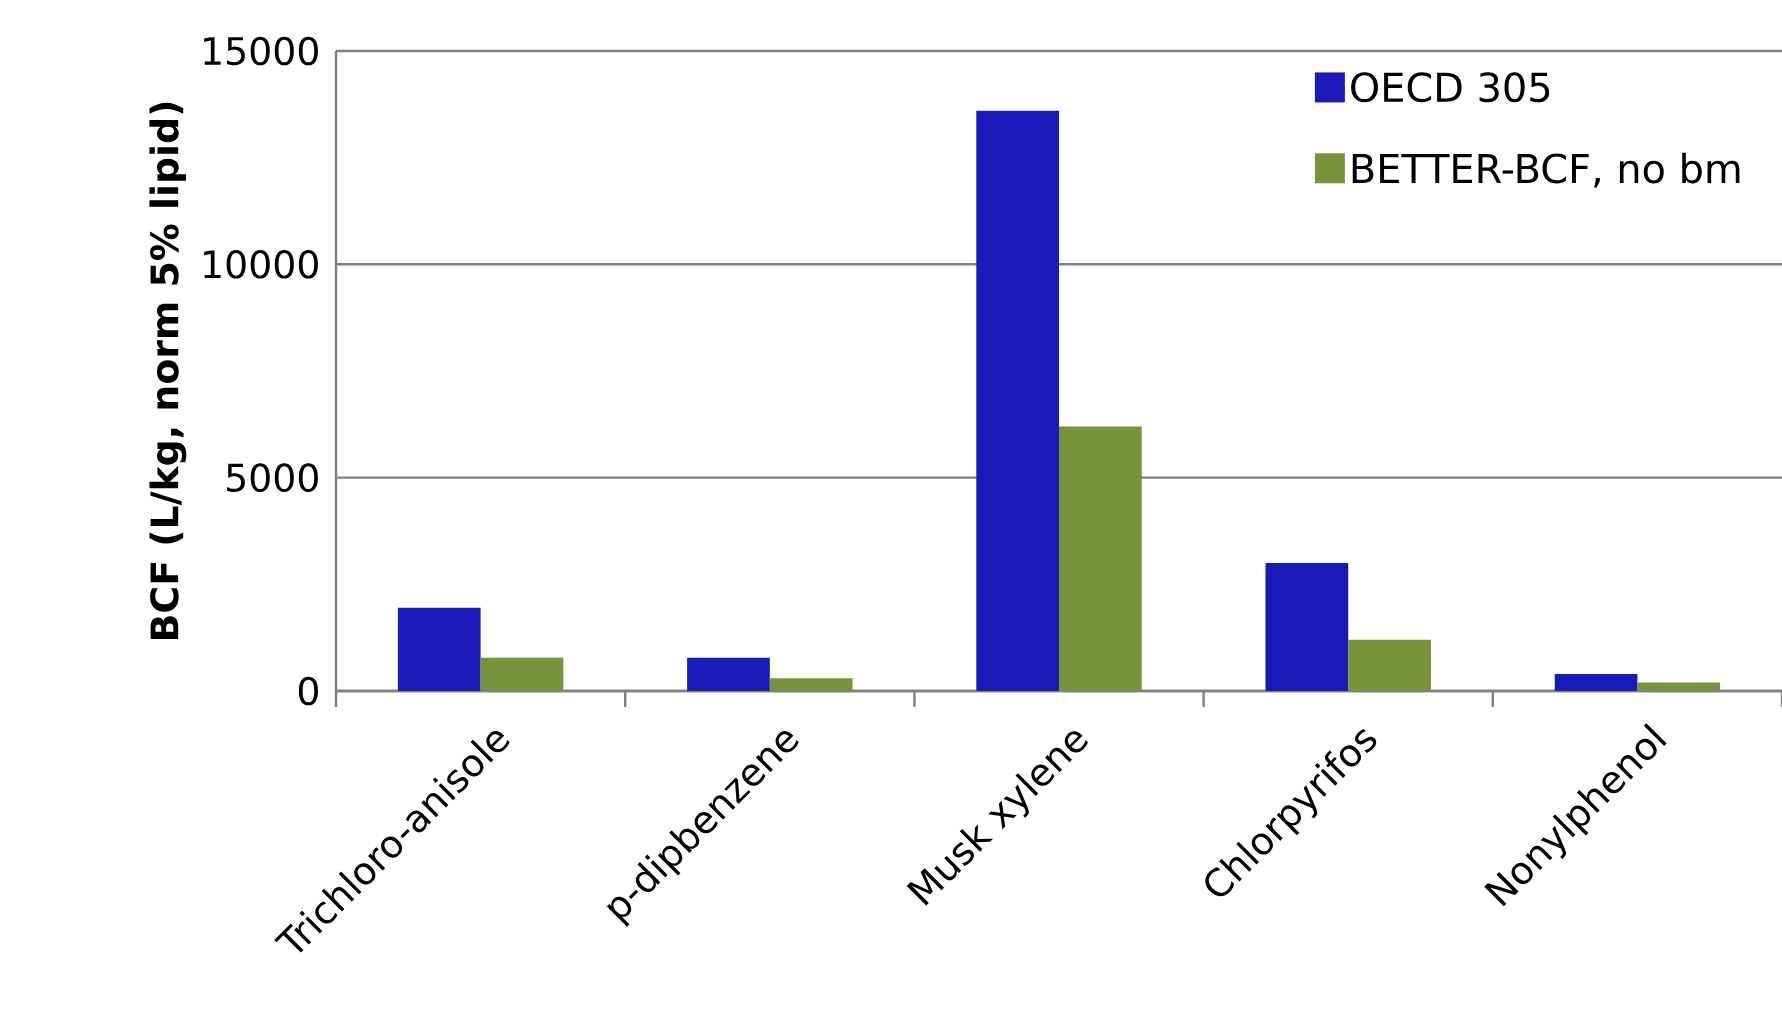 Image resolution: width=1782 pixels, height=1034 pixels. I want to click on legend-label: BETTER-BCF, no bm, so click(1546, 170).